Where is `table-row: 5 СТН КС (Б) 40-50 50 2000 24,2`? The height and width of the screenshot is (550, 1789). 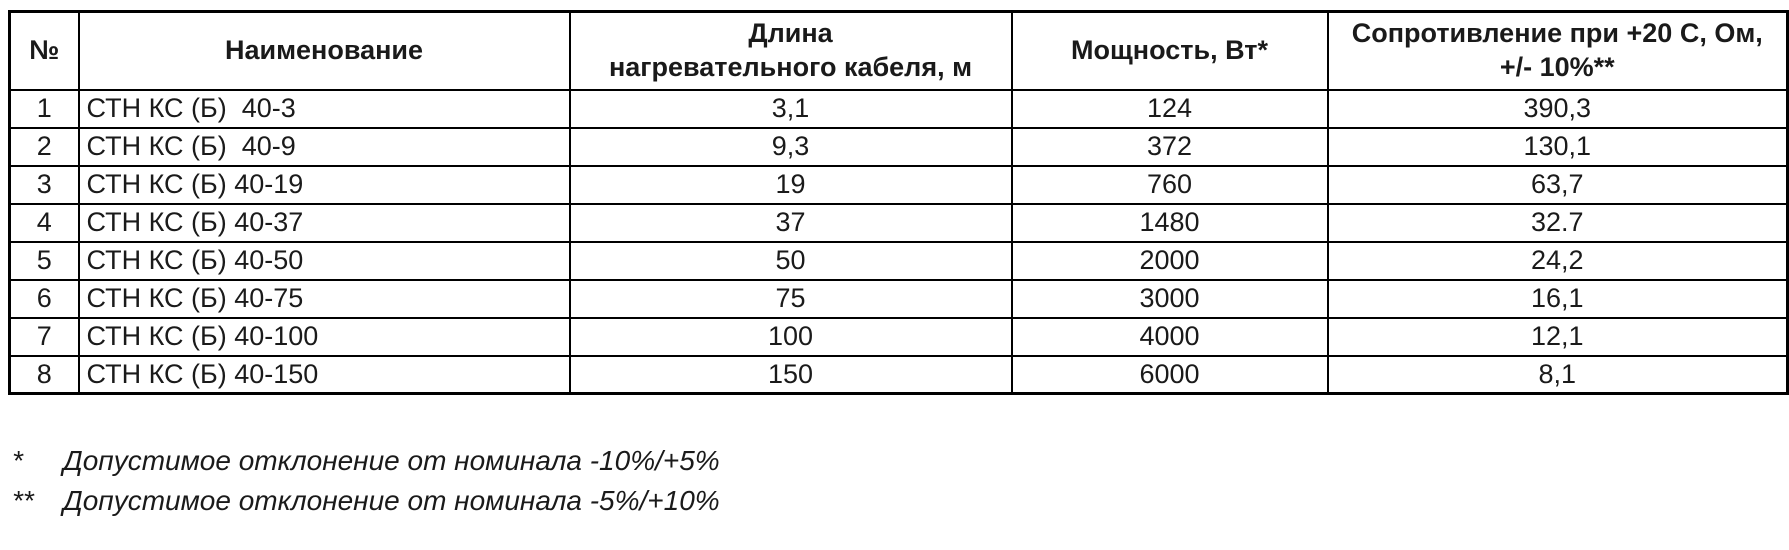
table-row: 5 СТН КС (Б) 40-50 50 2000 24,2 is located at coordinates (898, 260).